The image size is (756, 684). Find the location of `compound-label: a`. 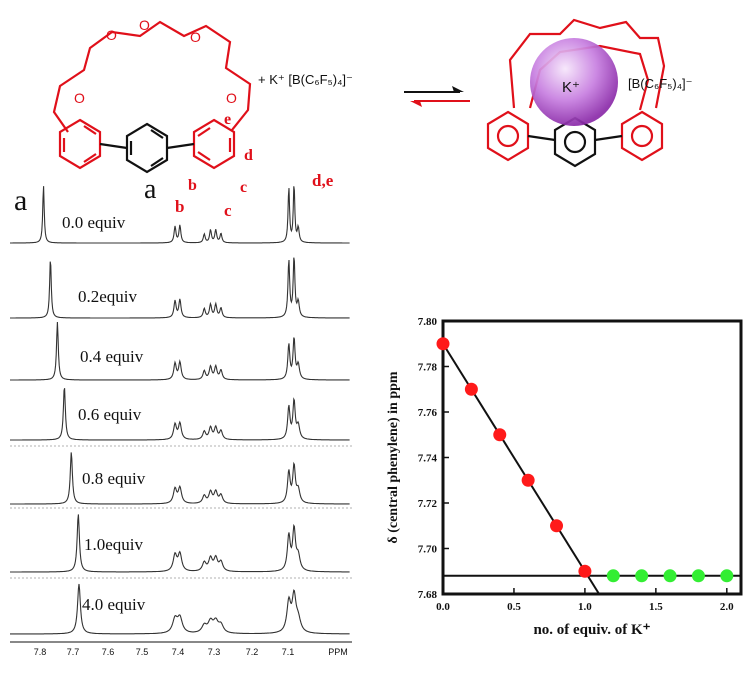

compound-label: a is located at coordinates (150, 189).